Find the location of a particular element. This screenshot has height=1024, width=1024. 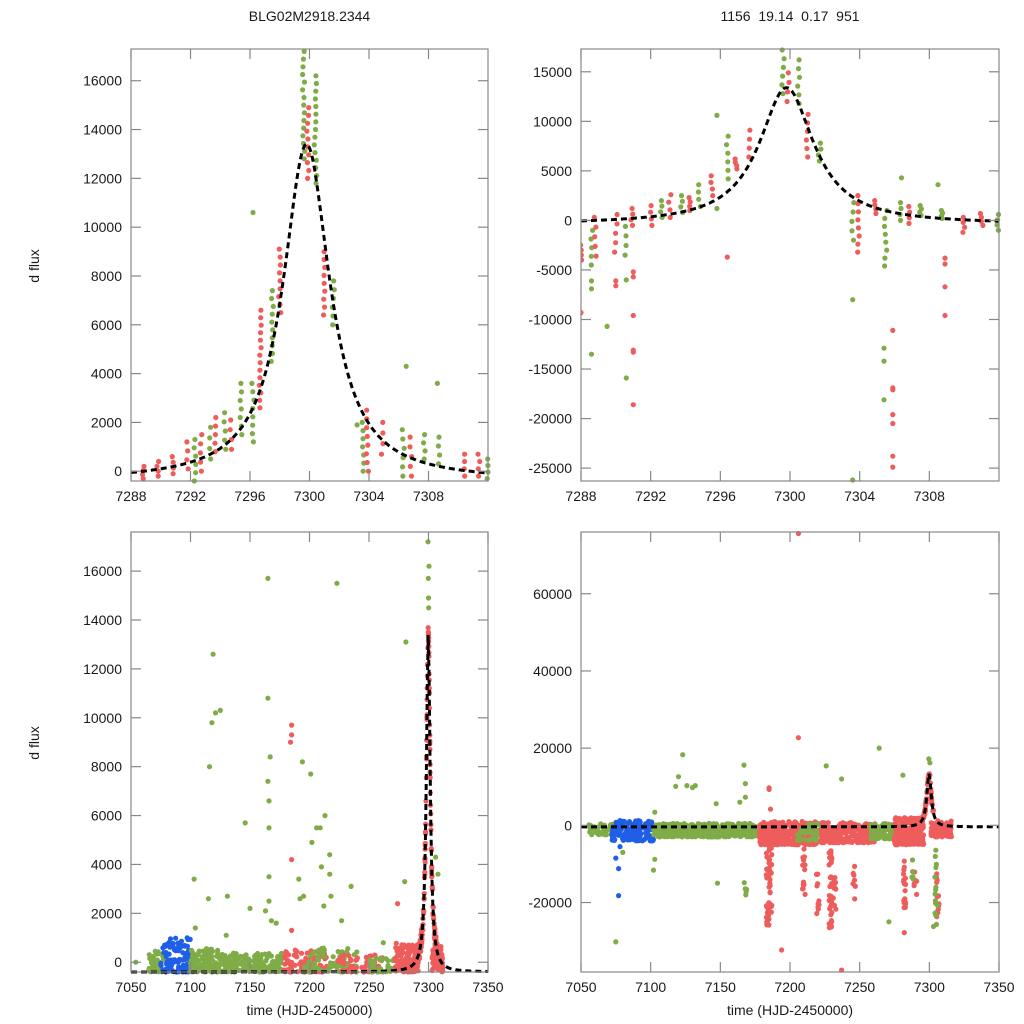

x-tick-label: 7288 is located at coordinates (580, 496).